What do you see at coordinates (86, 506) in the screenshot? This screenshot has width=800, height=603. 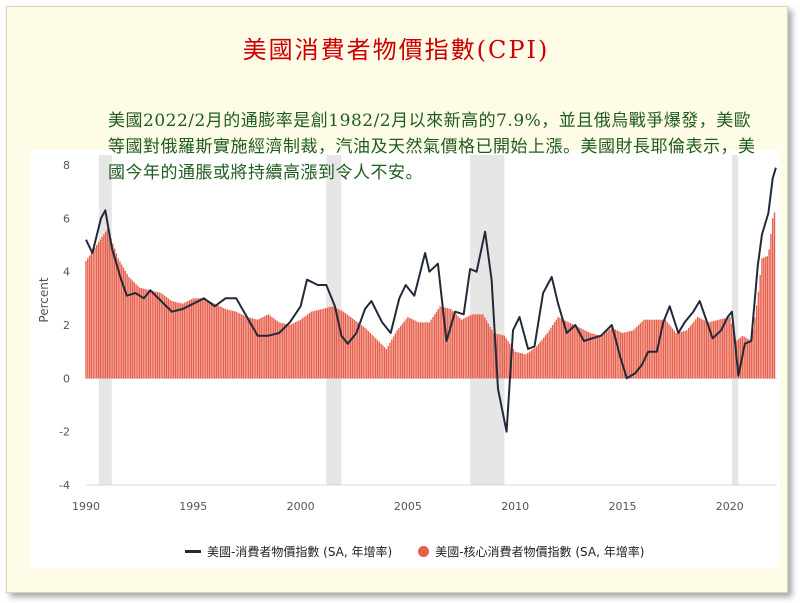 I see `x-tick-0: 1990` at bounding box center [86, 506].